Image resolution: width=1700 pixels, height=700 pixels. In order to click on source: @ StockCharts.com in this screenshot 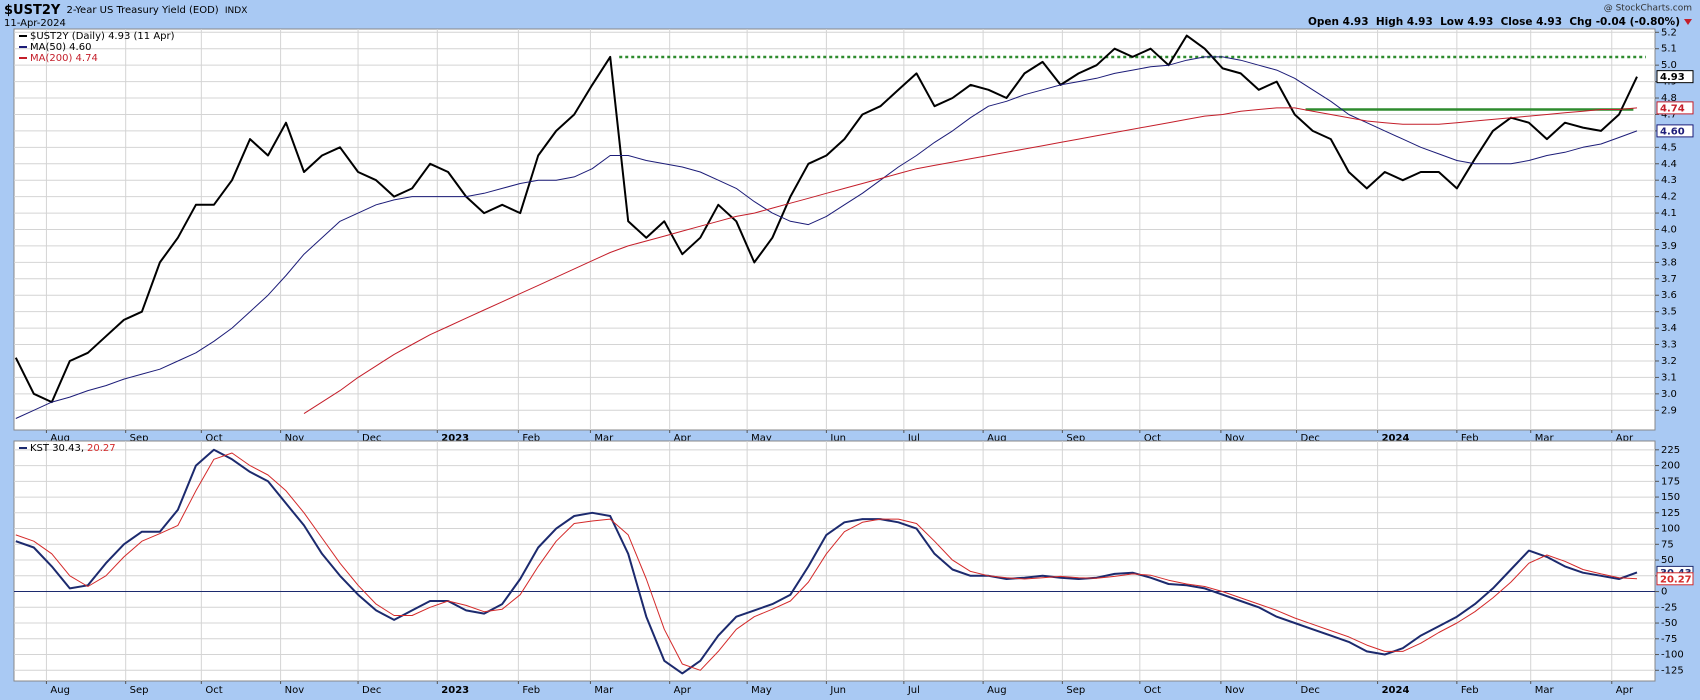, I will do `click(1648, 9)`.